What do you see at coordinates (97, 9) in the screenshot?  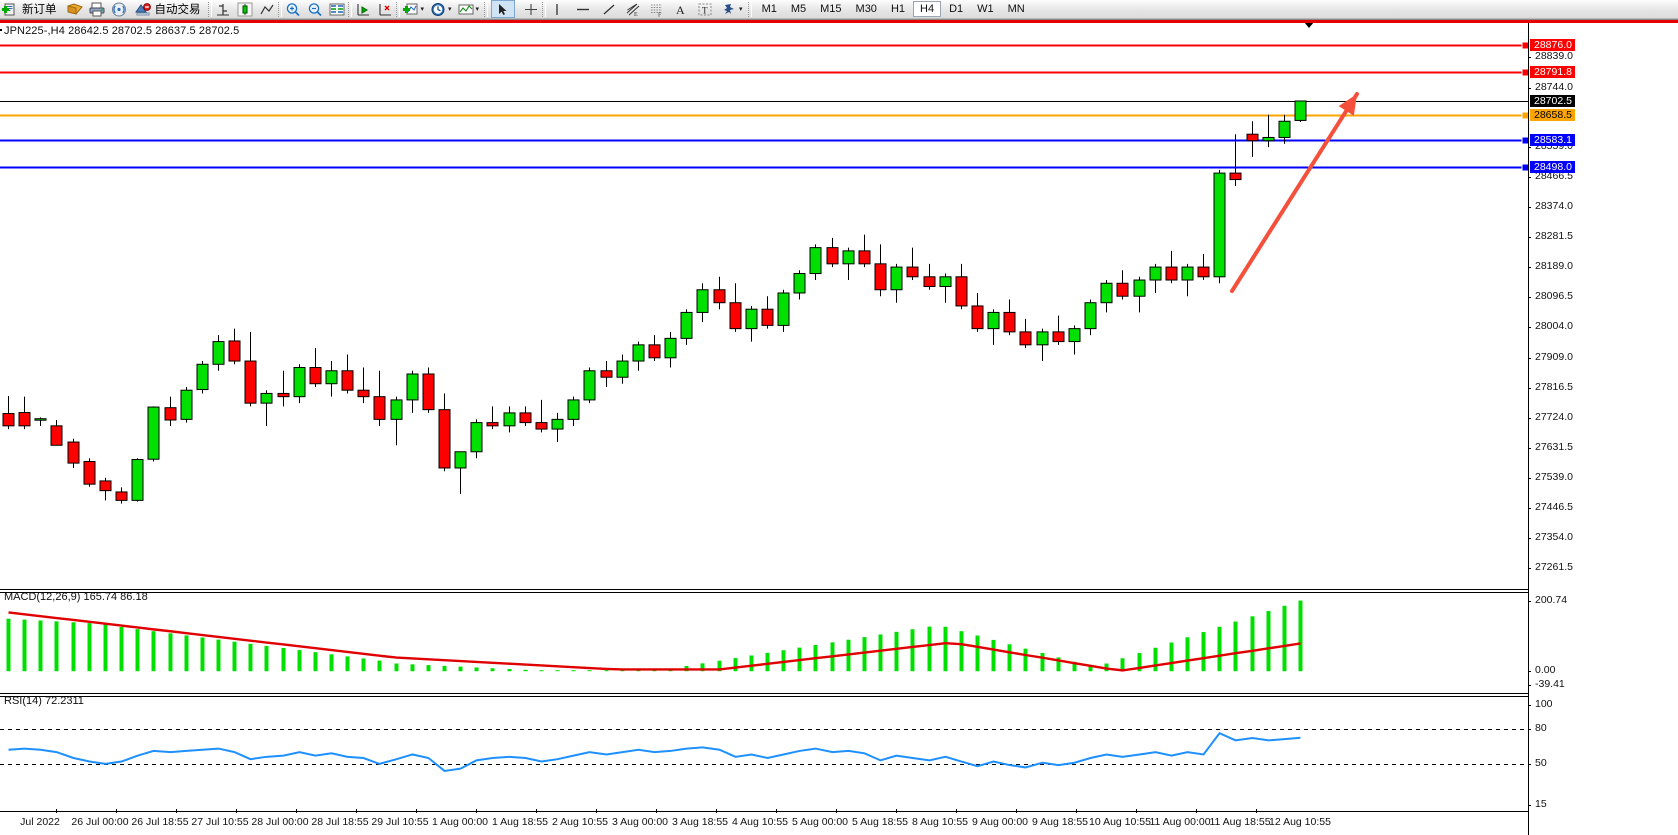 I see `printer-icon` at bounding box center [97, 9].